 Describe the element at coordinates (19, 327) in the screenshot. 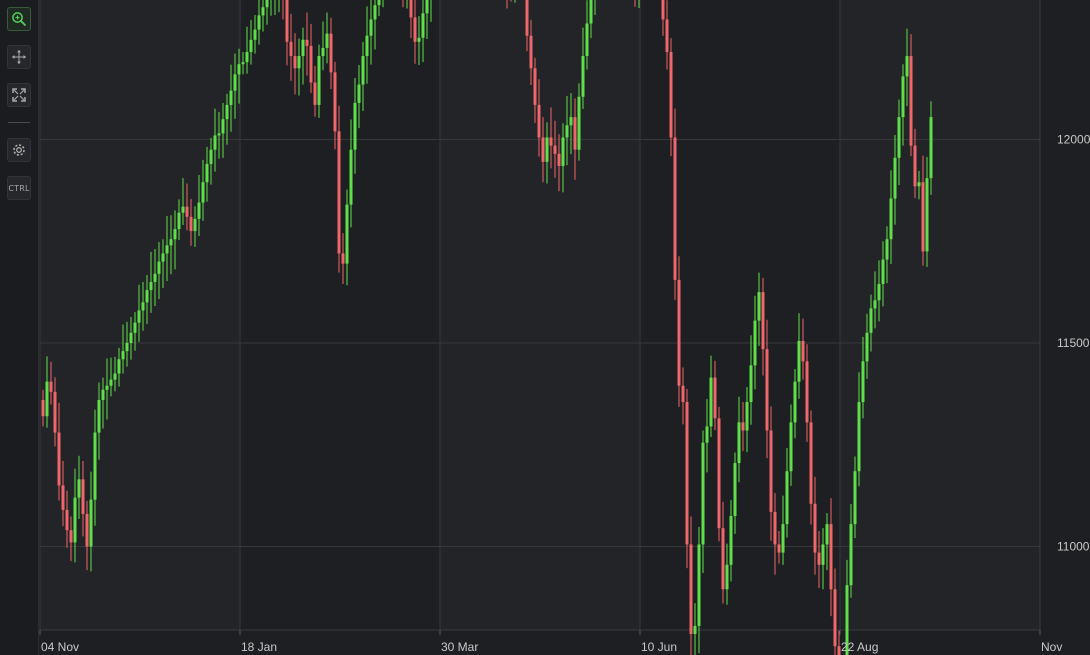

I see `chart-toolbar: CTRL` at that location.